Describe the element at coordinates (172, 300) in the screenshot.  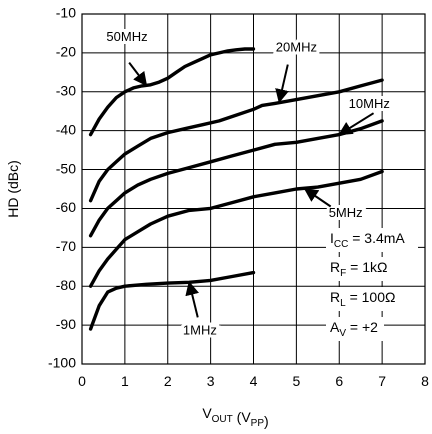
I see `series-line-1mhz` at that location.